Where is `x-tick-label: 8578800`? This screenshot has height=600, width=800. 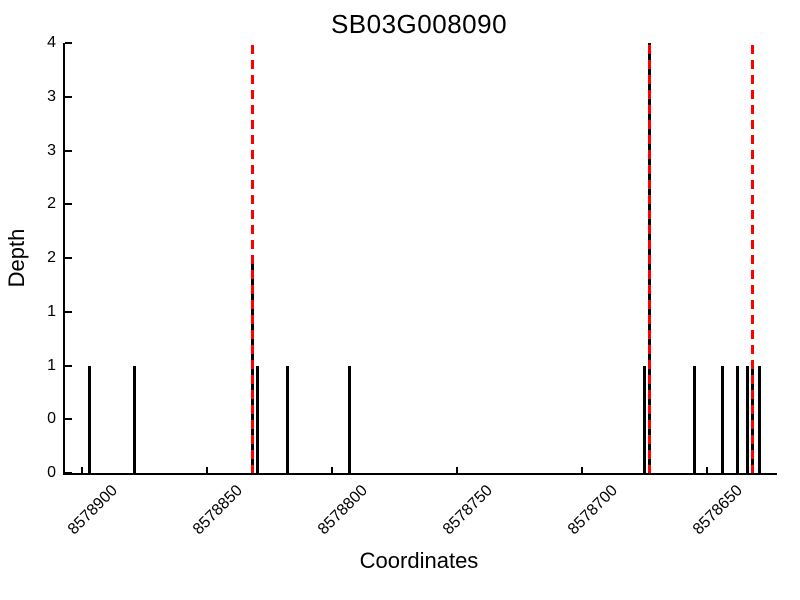
x-tick-label: 8578800 is located at coordinates (343, 510).